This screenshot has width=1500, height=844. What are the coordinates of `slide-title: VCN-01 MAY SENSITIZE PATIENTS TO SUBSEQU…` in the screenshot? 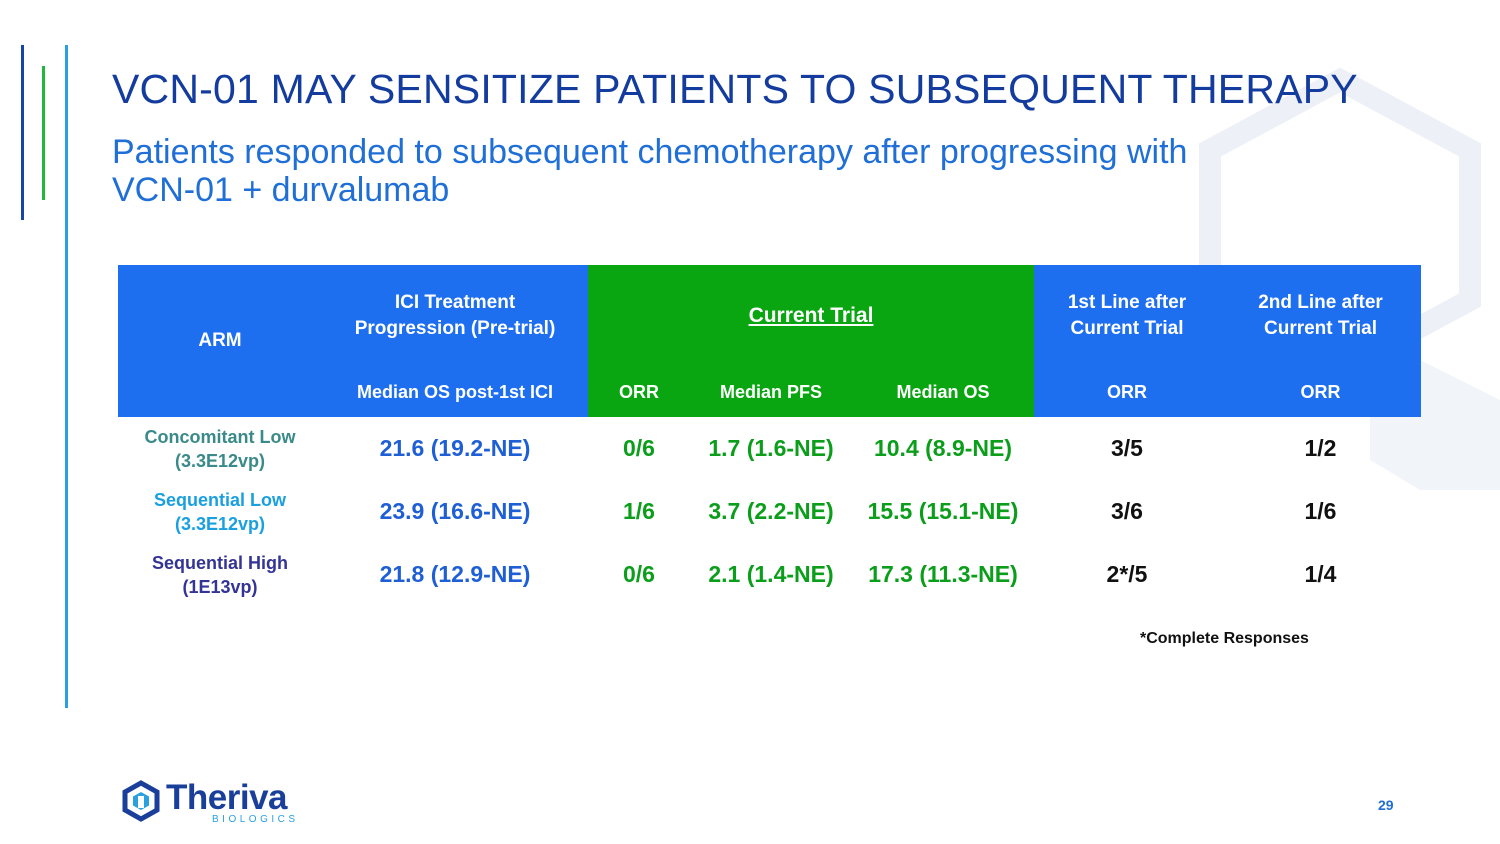 It's located at (735, 89).